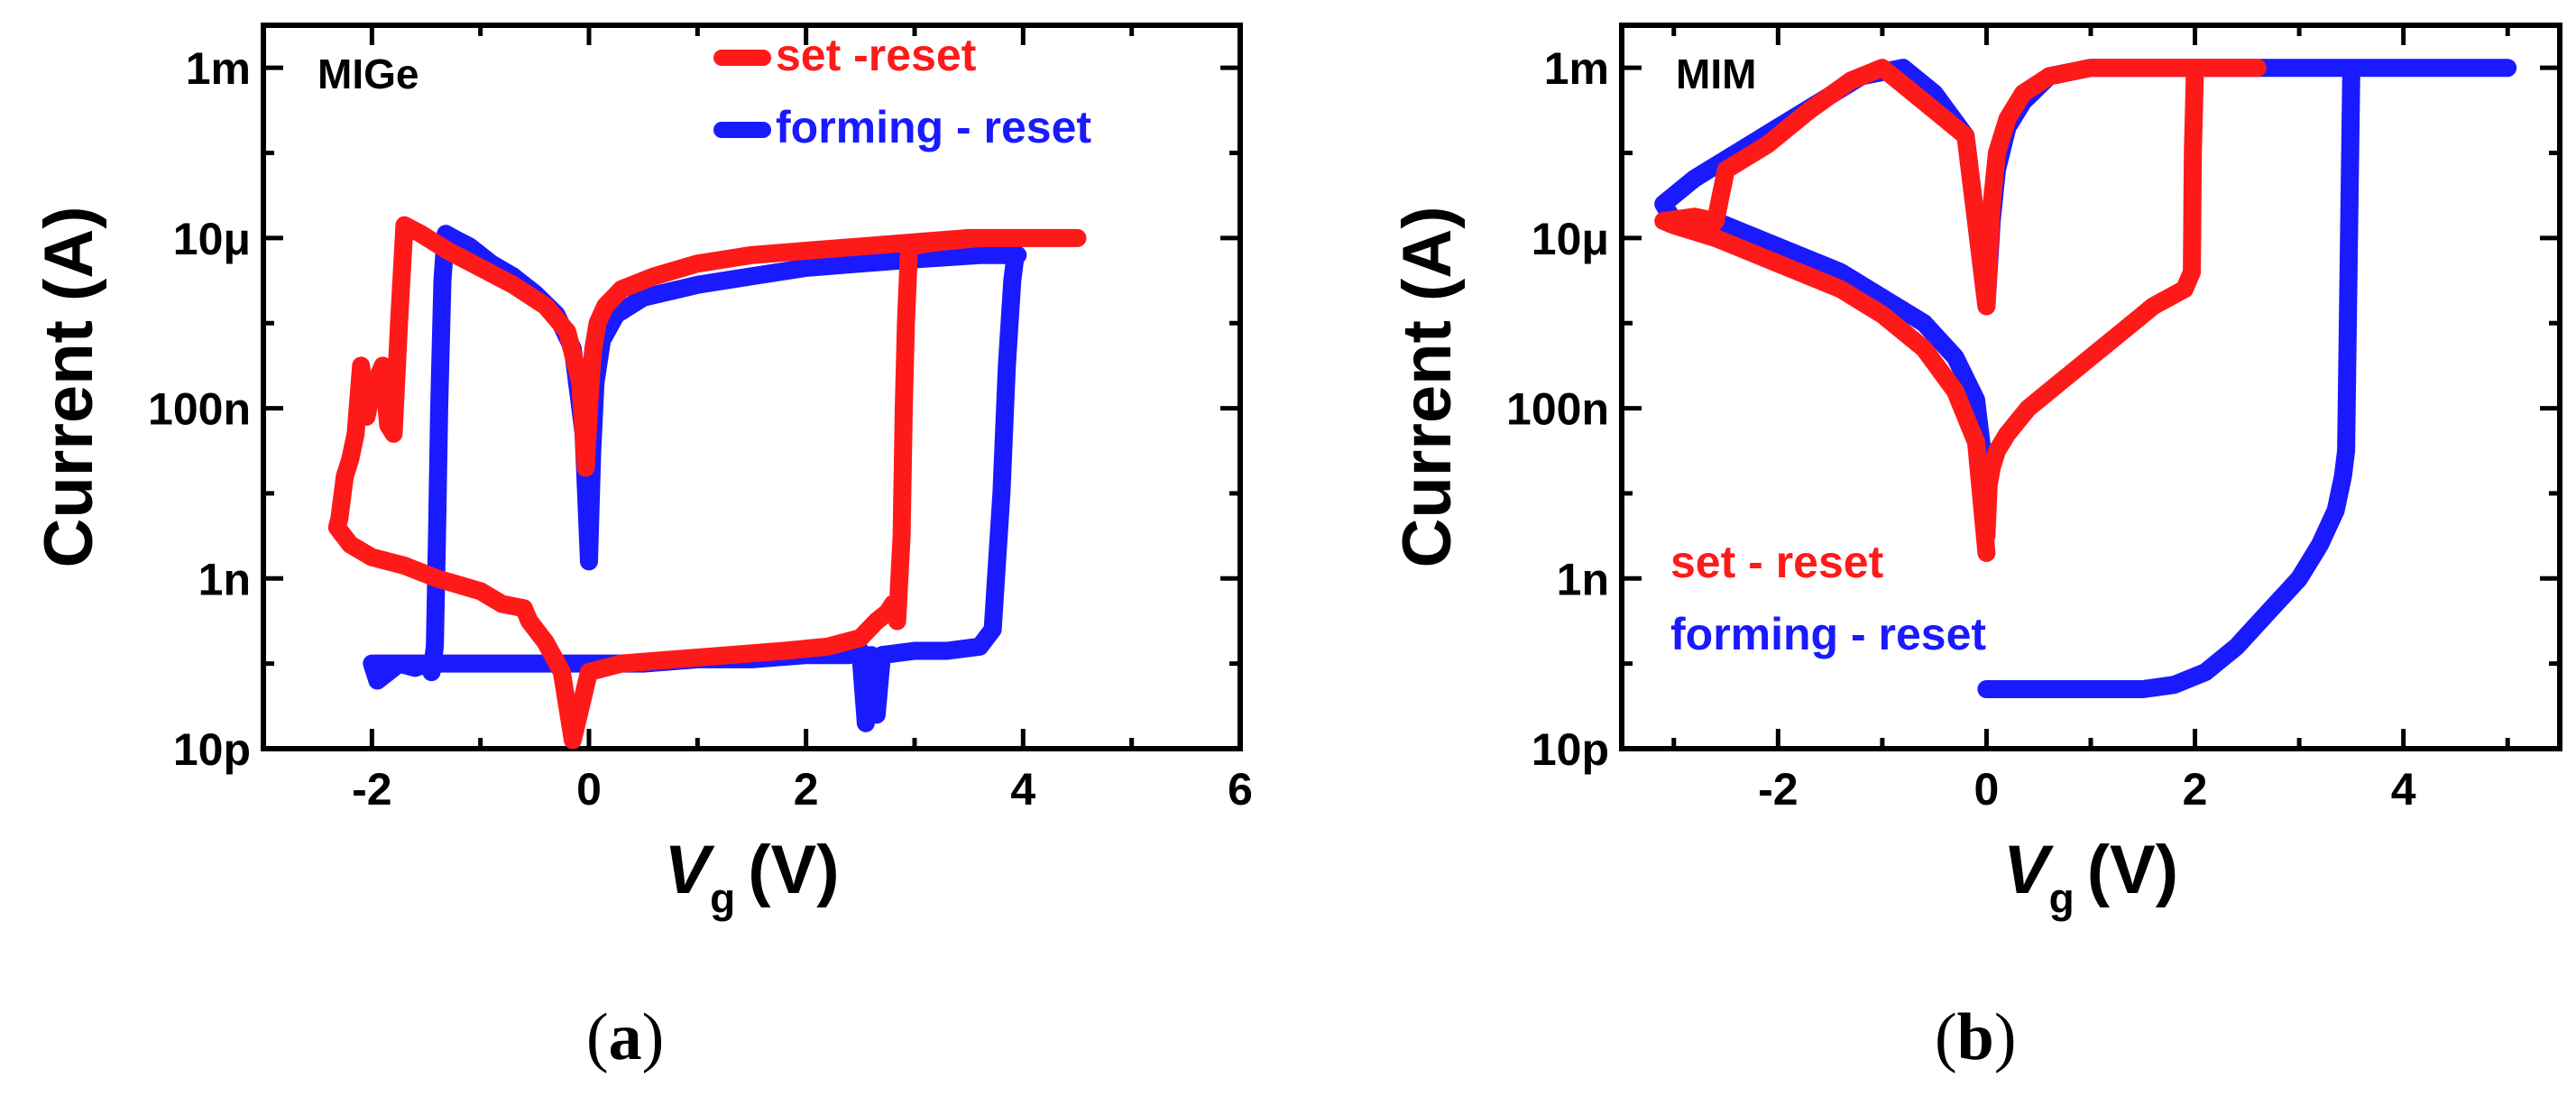 The height and width of the screenshot is (1105, 2576). What do you see at coordinates (877, 55) in the screenshot?
I see `legend-label: set -reset` at bounding box center [877, 55].